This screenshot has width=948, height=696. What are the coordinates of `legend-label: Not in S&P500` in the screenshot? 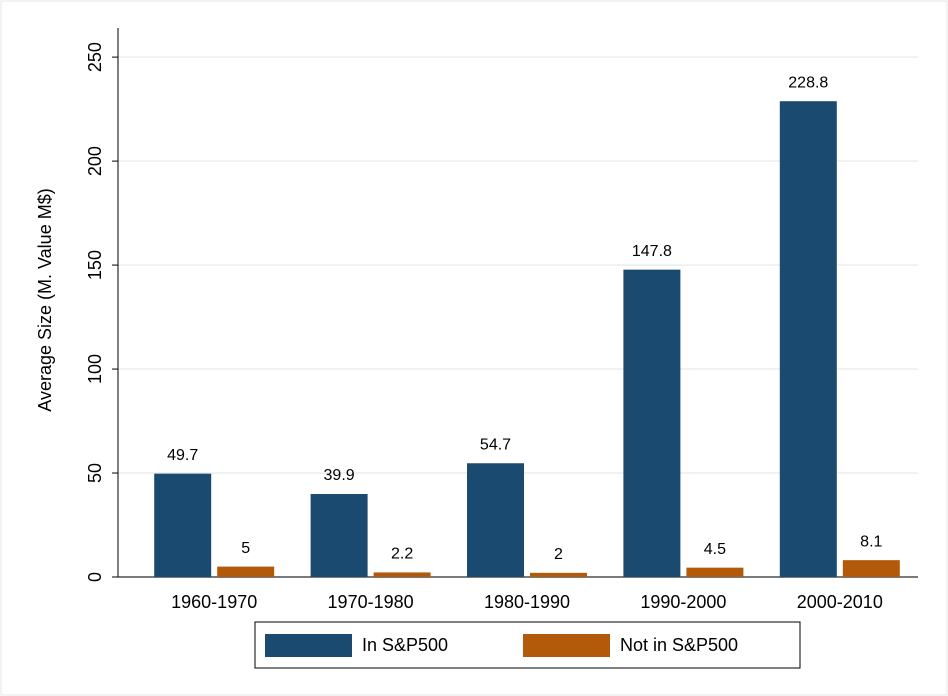 It's located at (679, 645).